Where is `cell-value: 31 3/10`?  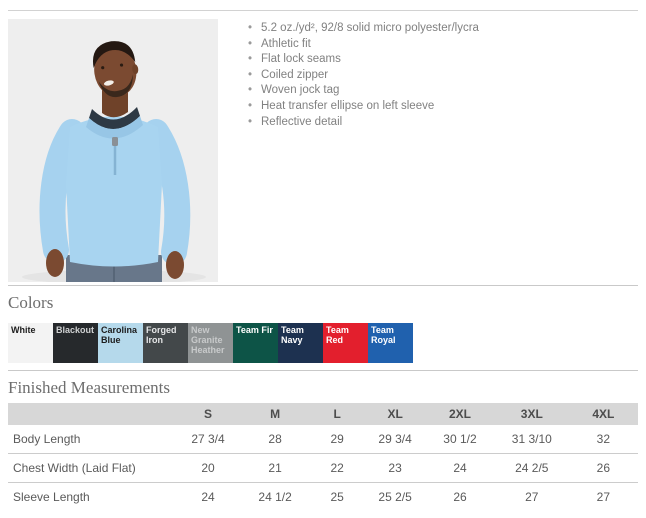
cell-value: 31 3/10 is located at coordinates (531, 439).